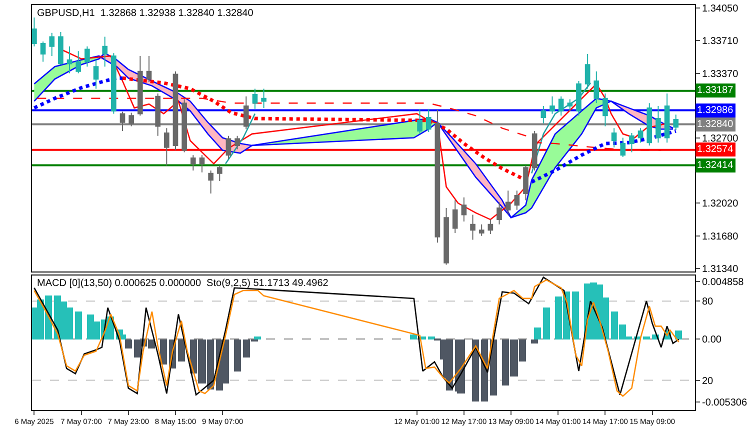  What do you see at coordinates (708, 302) in the screenshot?
I see `y2-tick-label: 80` at bounding box center [708, 302].